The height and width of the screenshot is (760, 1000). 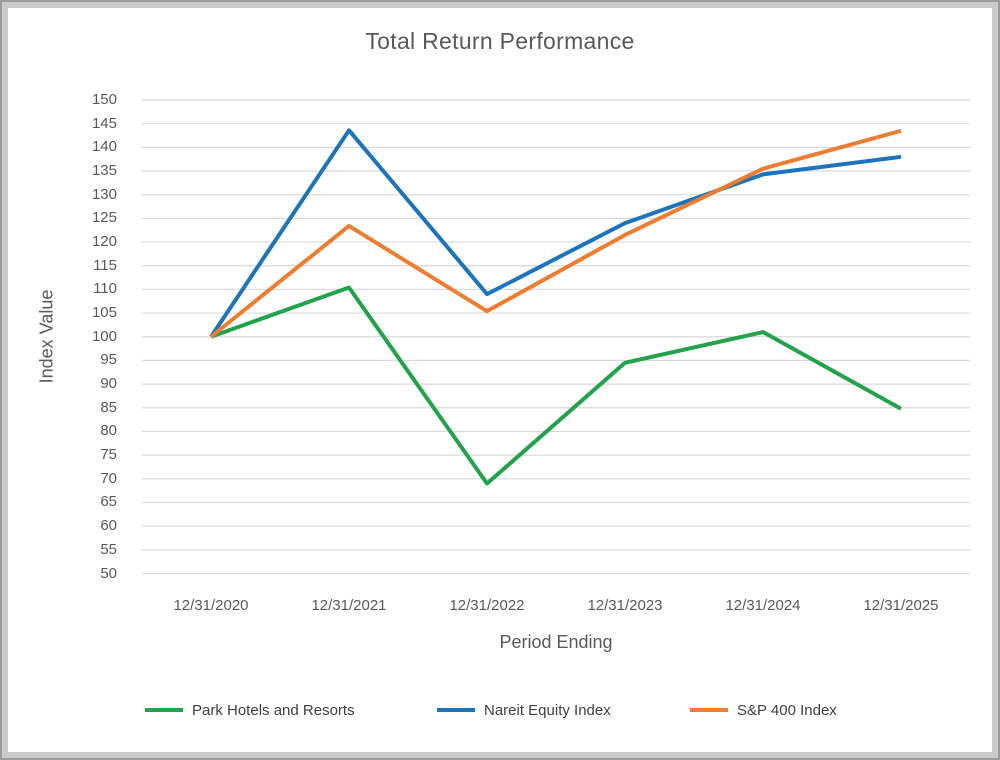 What do you see at coordinates (104, 336) in the screenshot?
I see `y-tick-label: 100` at bounding box center [104, 336].